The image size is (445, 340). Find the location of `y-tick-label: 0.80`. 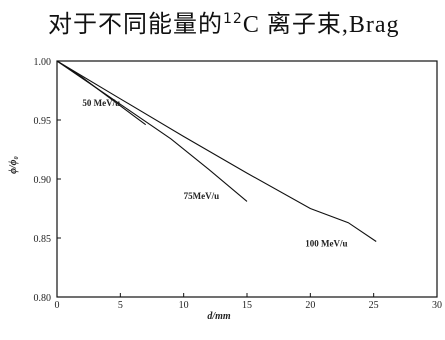

y-tick-label: 0.80 is located at coordinates (43, 298).